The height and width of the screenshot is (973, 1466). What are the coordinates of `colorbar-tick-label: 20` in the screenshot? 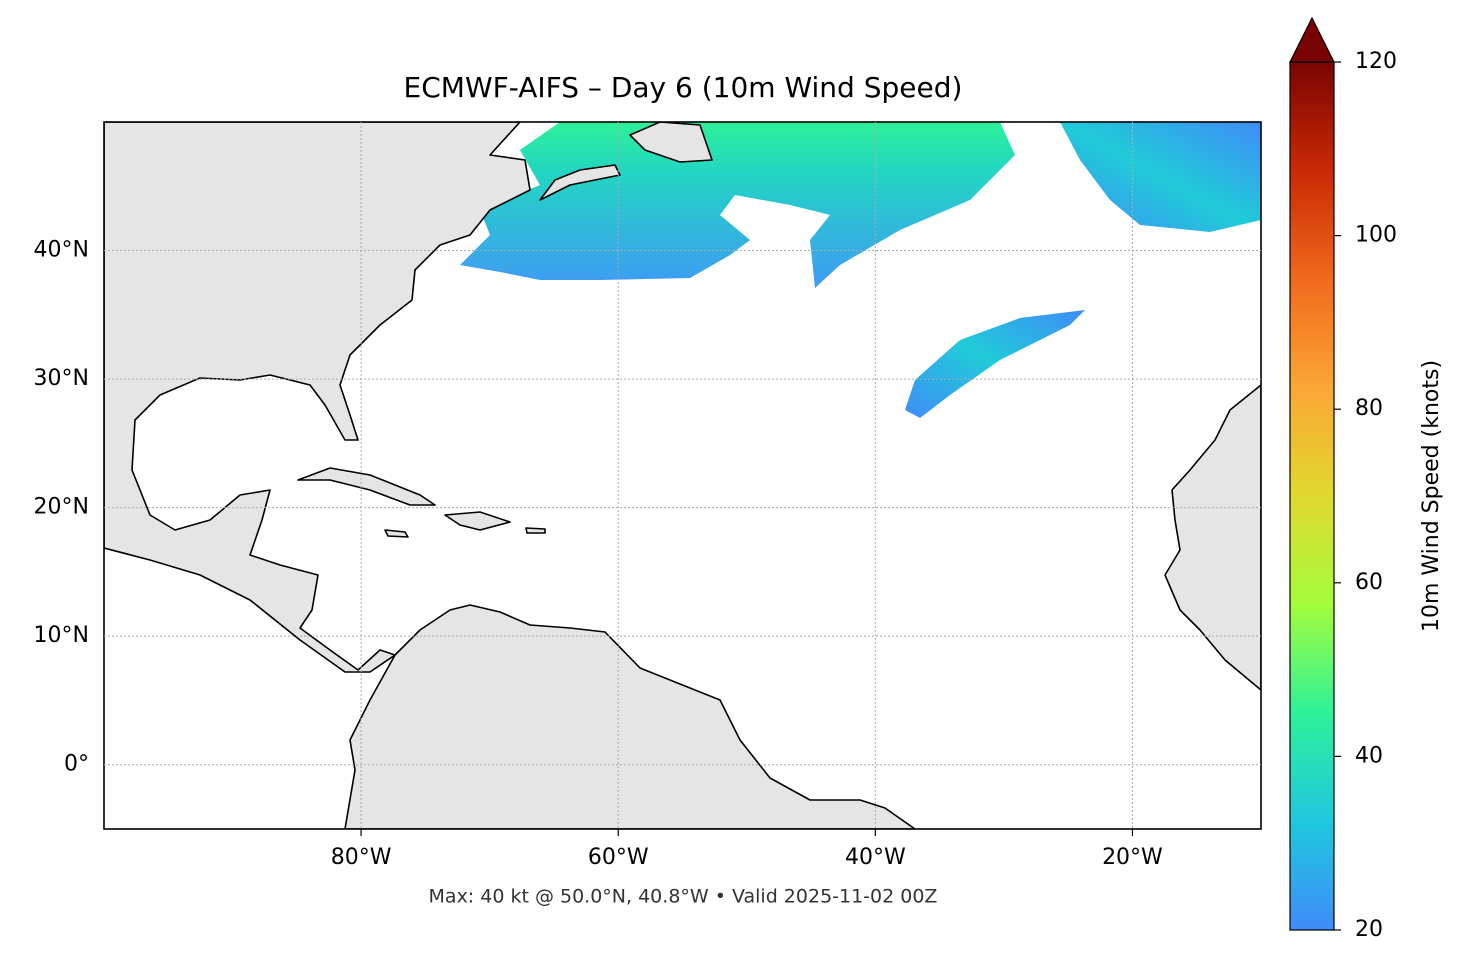 It's located at (1369, 929).